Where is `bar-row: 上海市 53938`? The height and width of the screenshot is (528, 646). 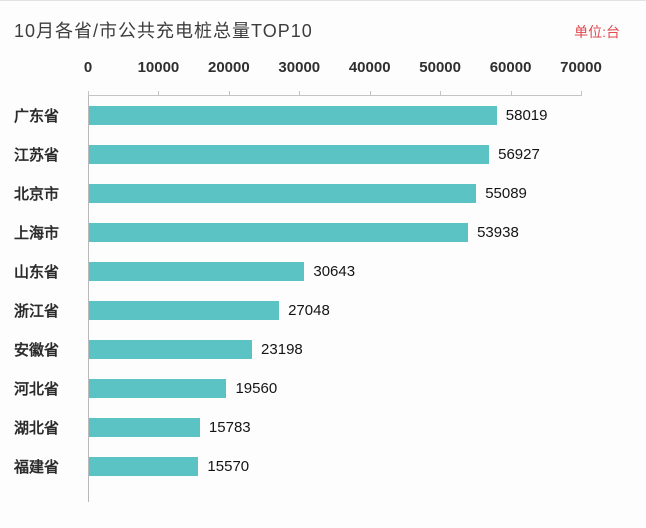
bar-row: 上海市 53938 is located at coordinates (326, 232).